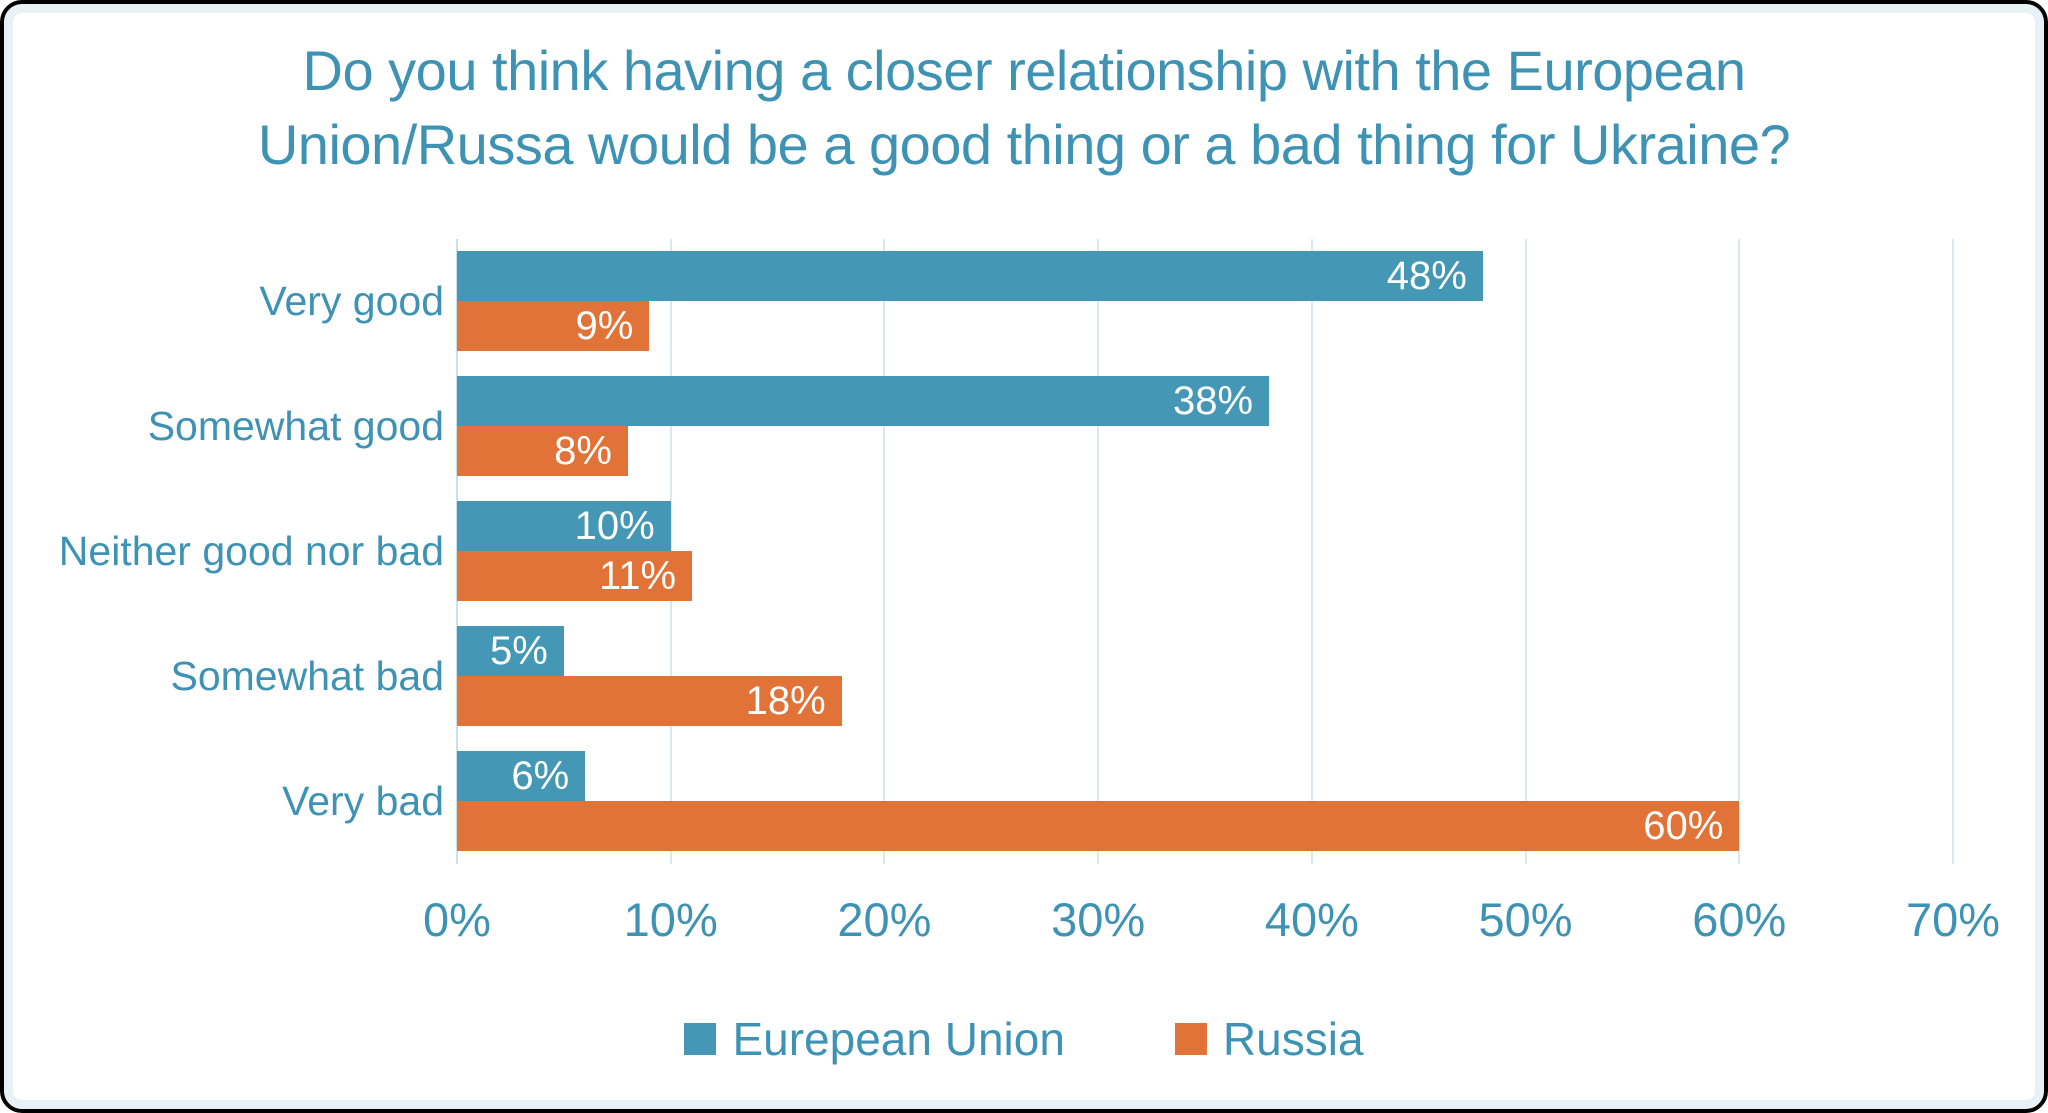 This screenshot has width=2048, height=1113. Describe the element at coordinates (604, 326) in the screenshot. I see `bar-value-label: 9%` at that location.